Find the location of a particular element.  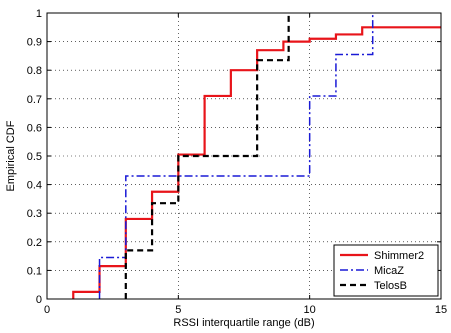

y-tick-label: 0.4 is located at coordinates (34, 186).